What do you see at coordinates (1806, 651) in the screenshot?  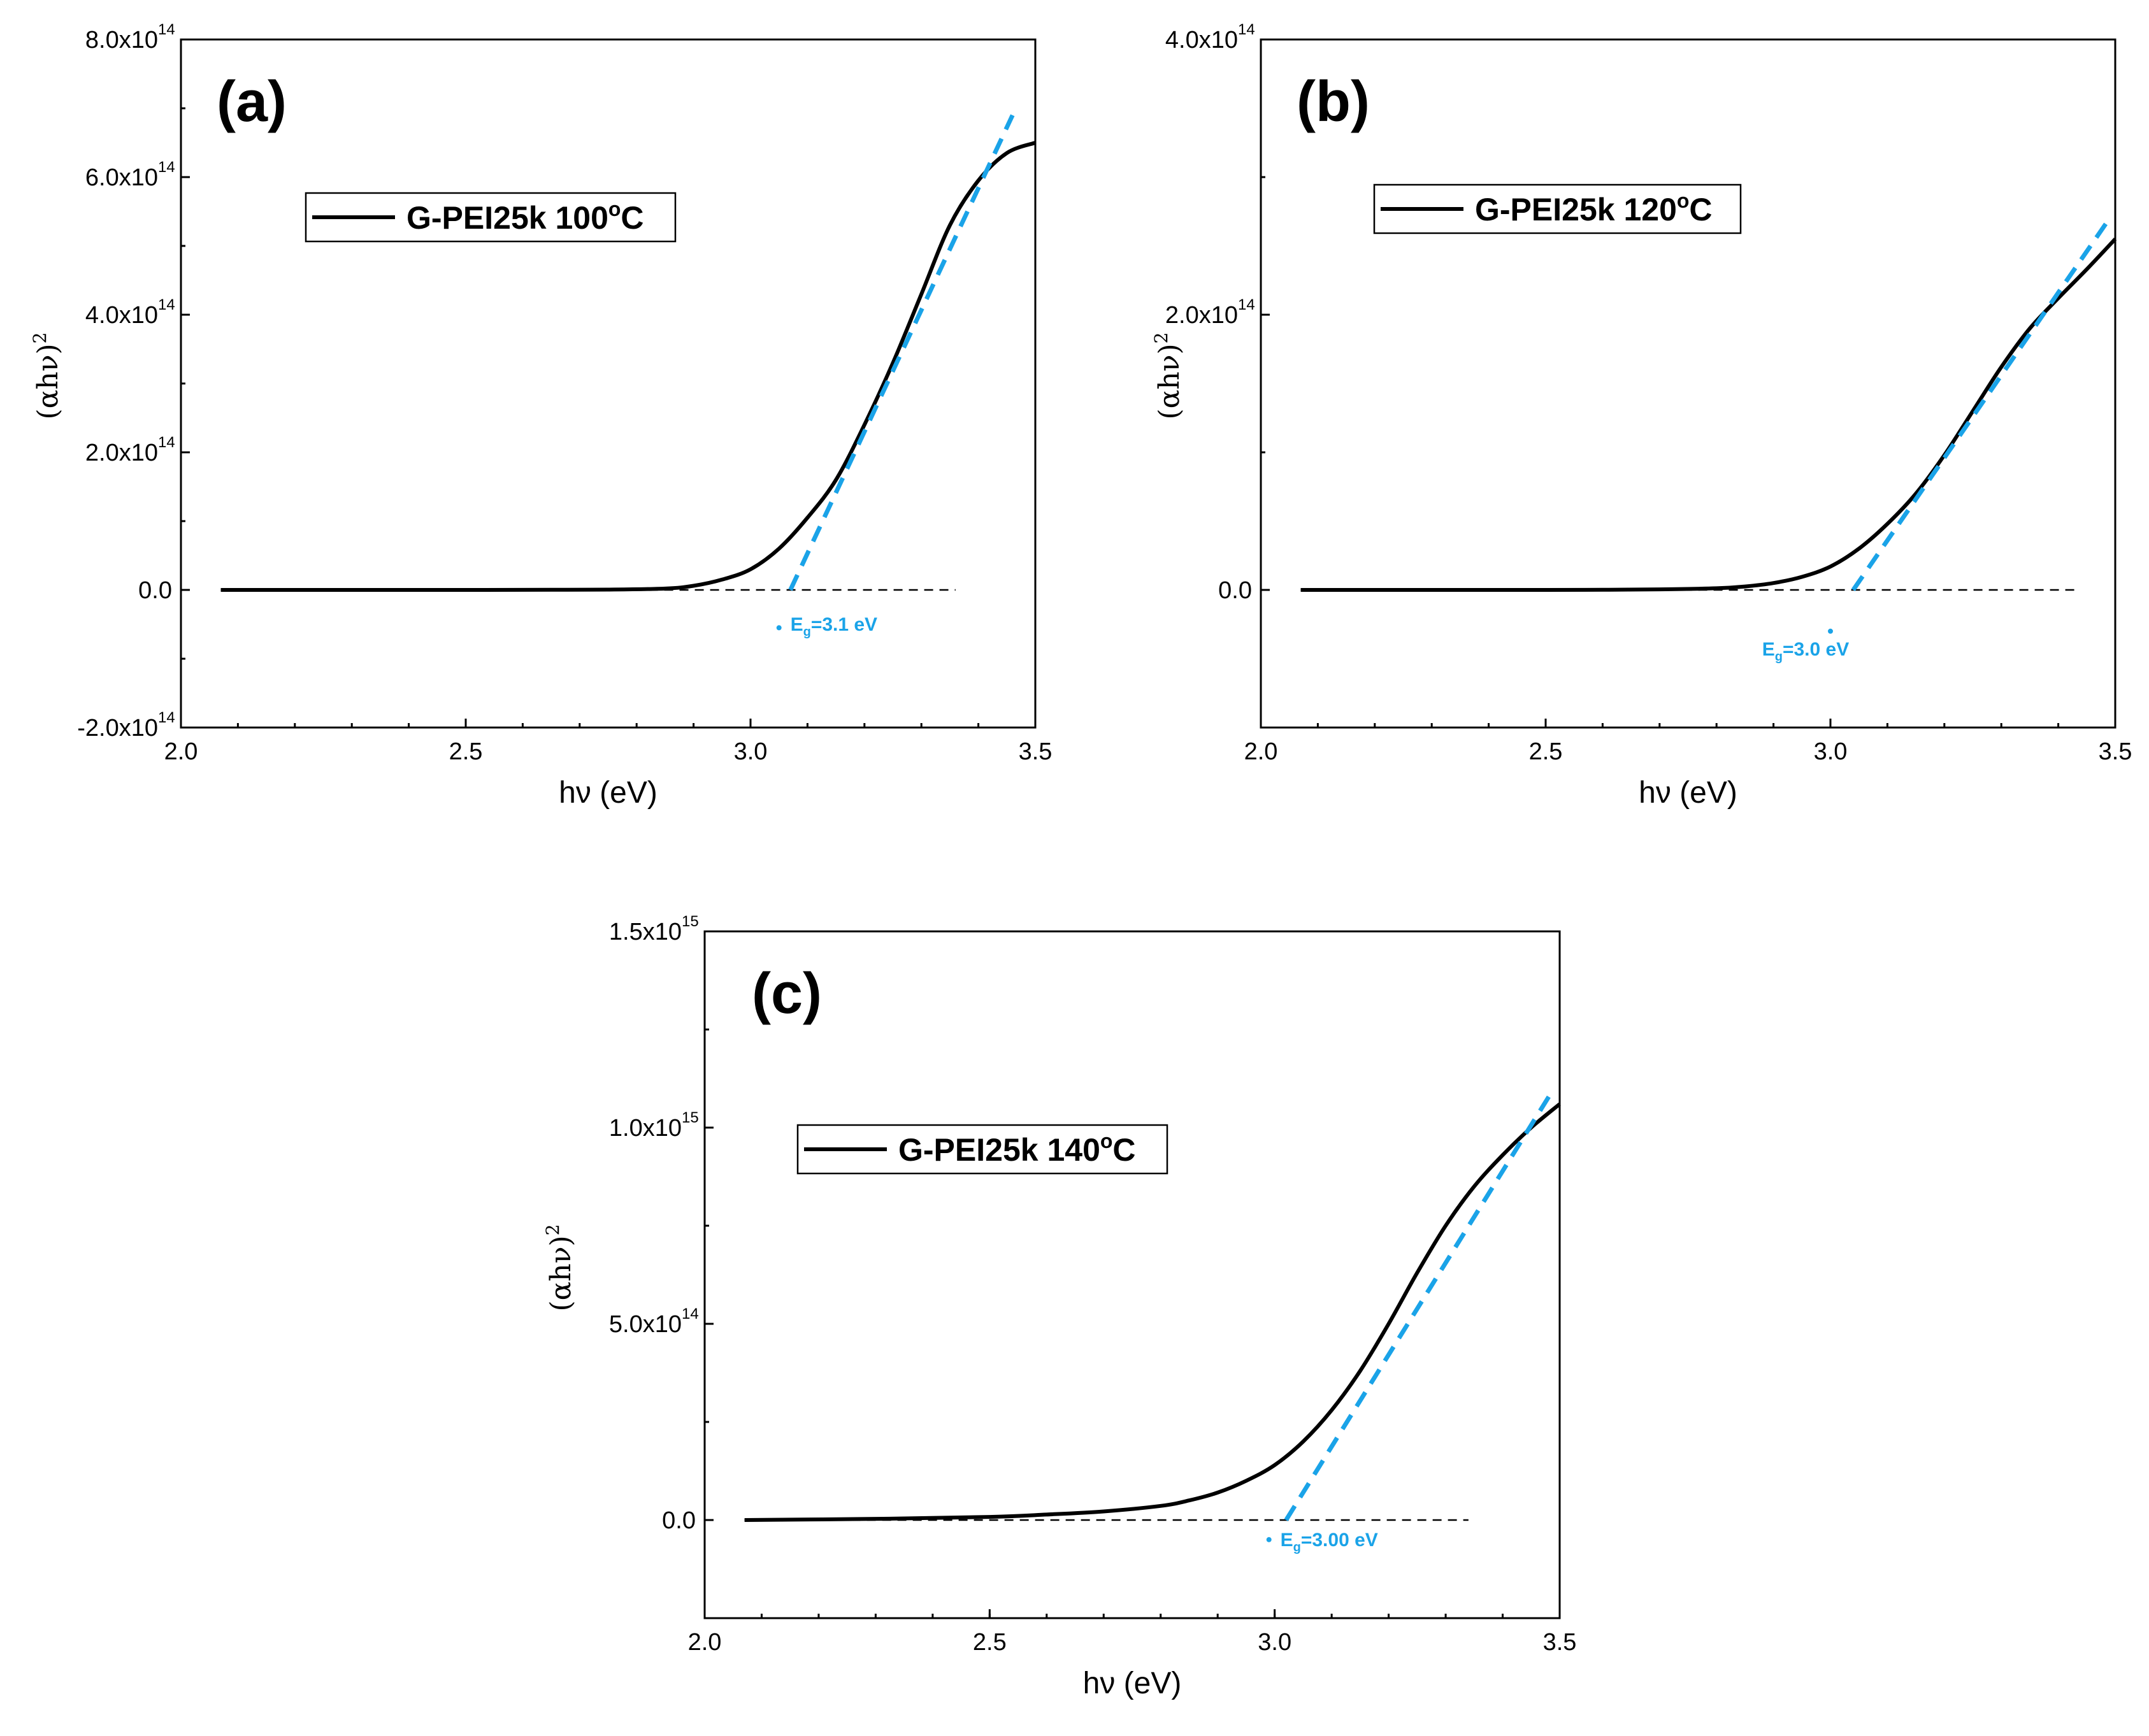 I see `band-gap-annotation: Eg=3.0 eV` at bounding box center [1806, 651].